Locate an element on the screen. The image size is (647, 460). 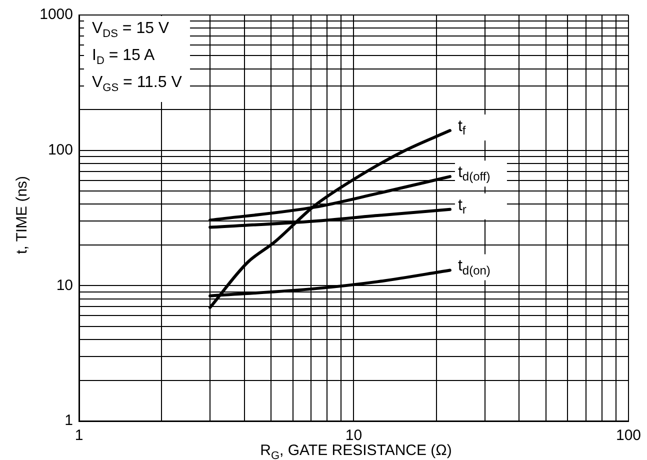
y-tick-label: 1000 is located at coordinates (56, 15).